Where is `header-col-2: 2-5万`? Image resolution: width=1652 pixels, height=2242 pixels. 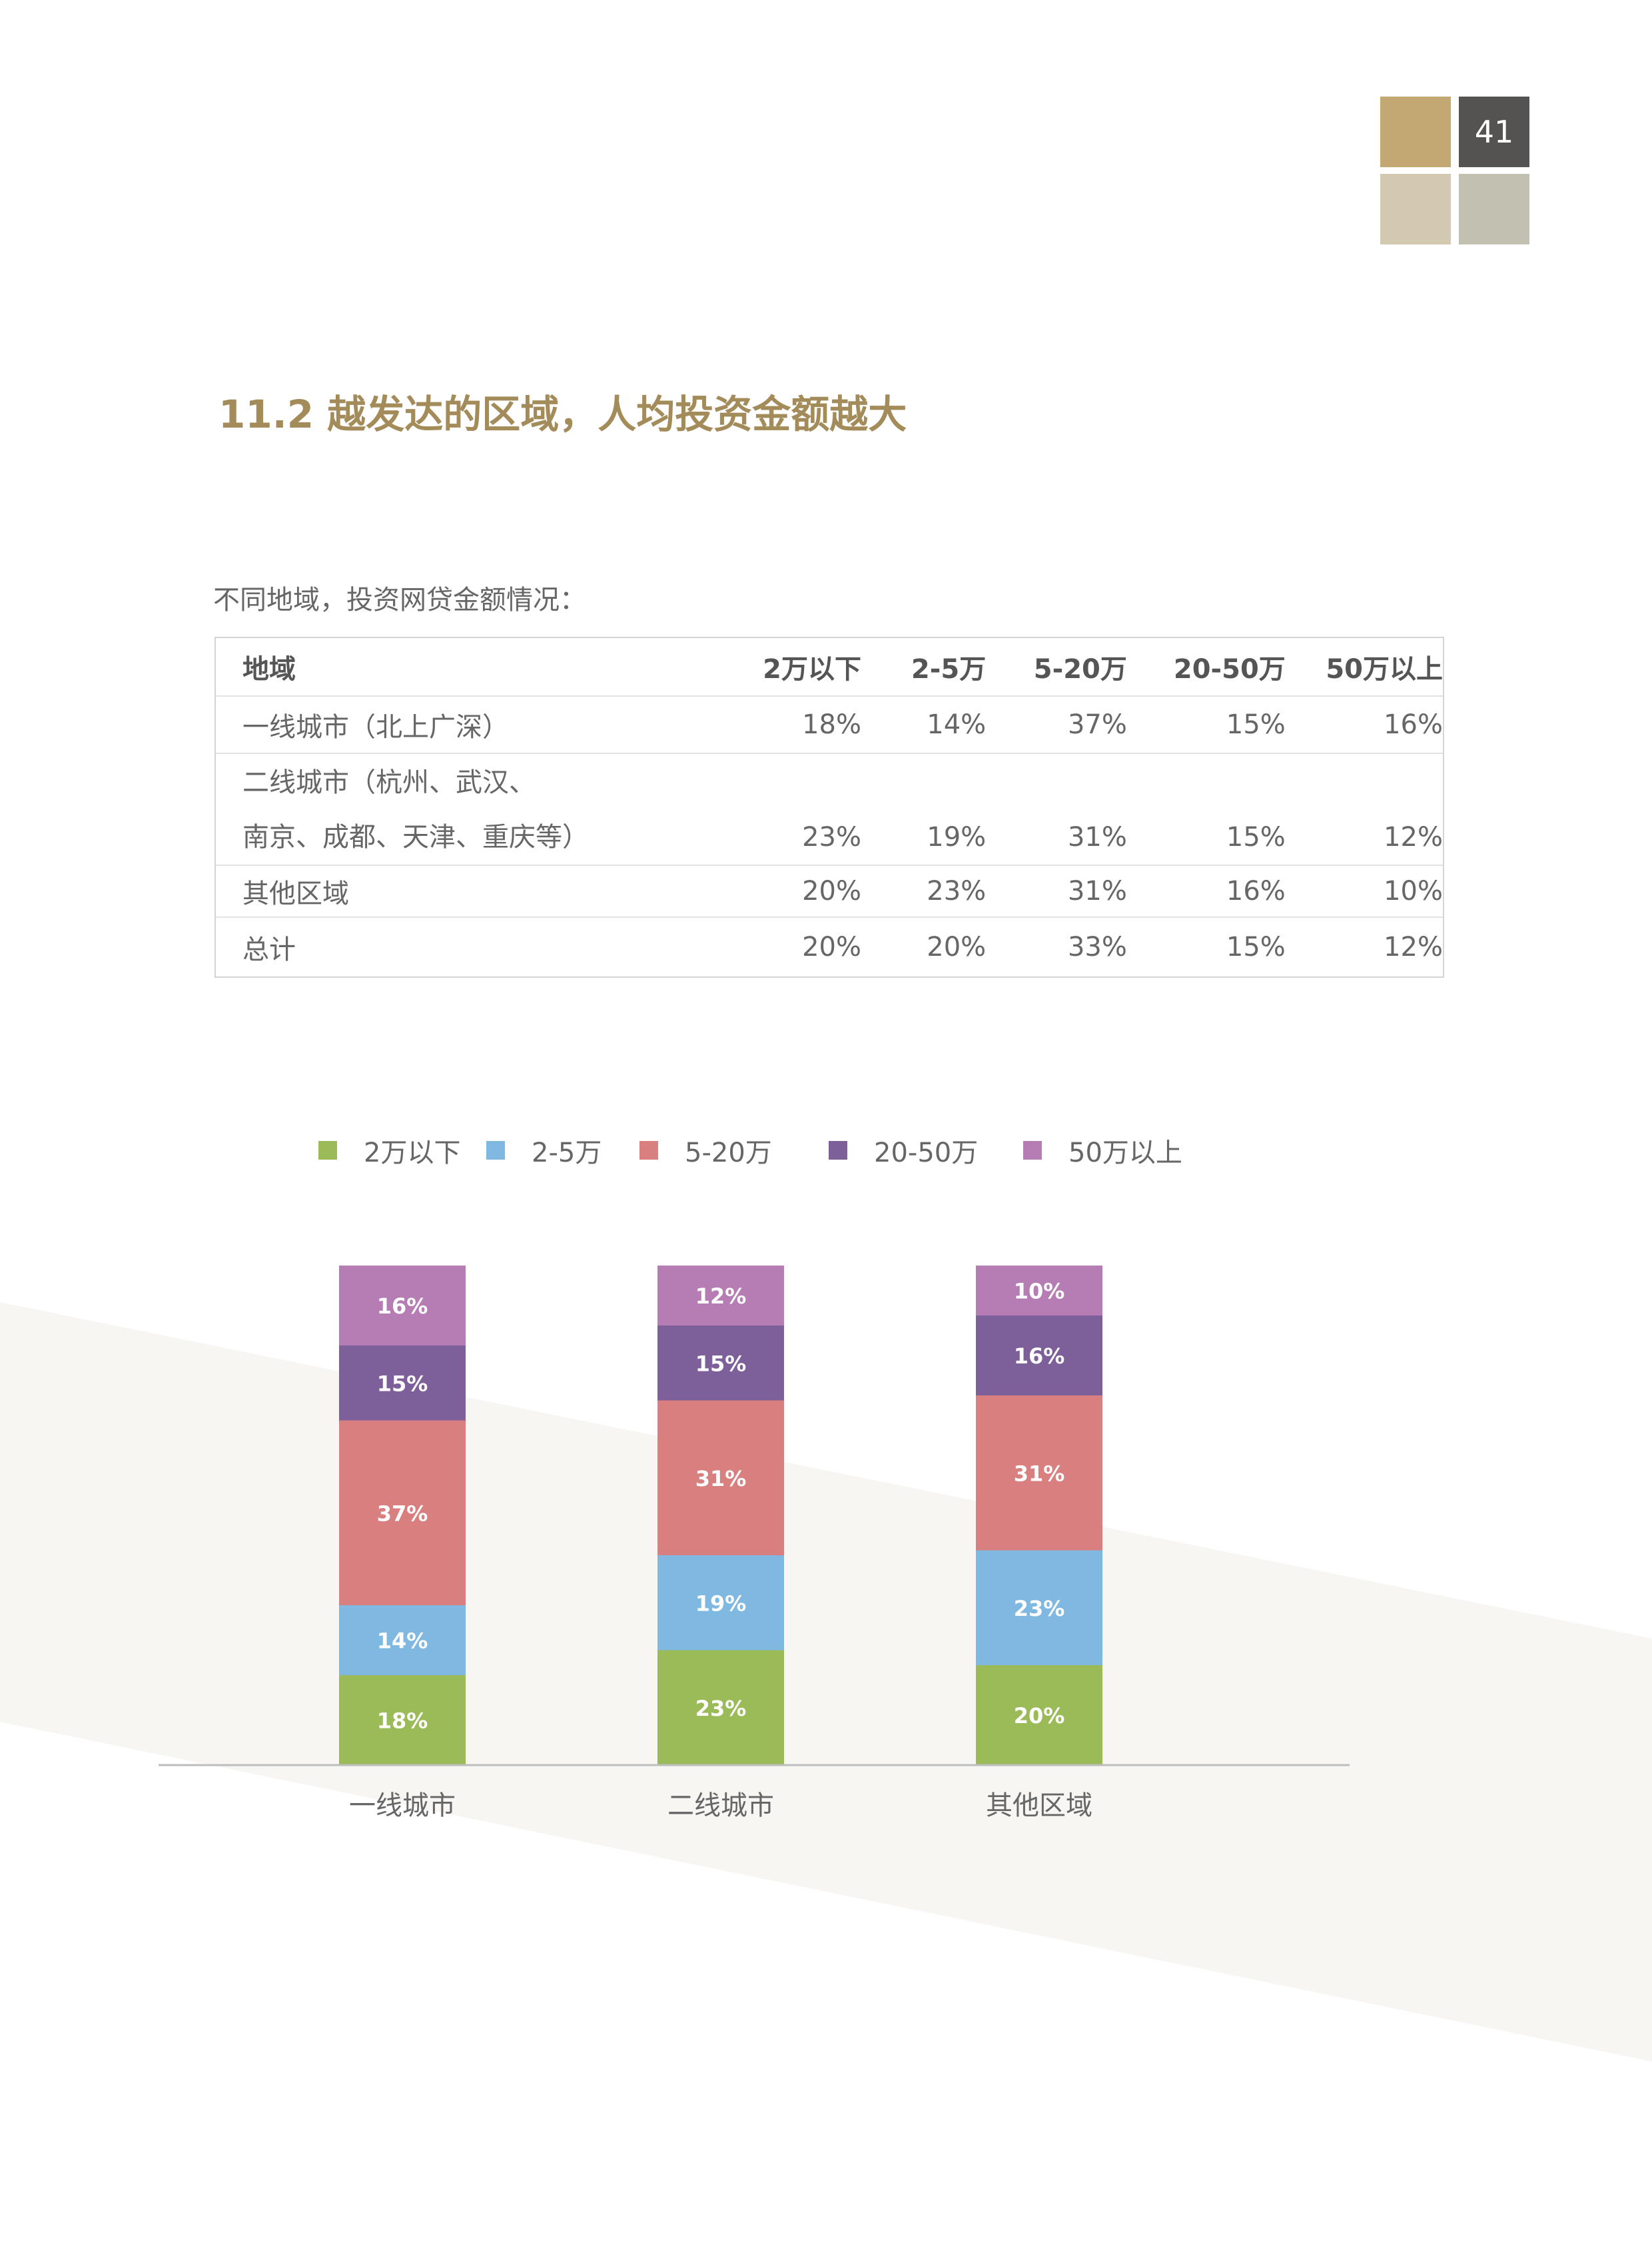
header-col-2: 2-5万 is located at coordinates (949, 669).